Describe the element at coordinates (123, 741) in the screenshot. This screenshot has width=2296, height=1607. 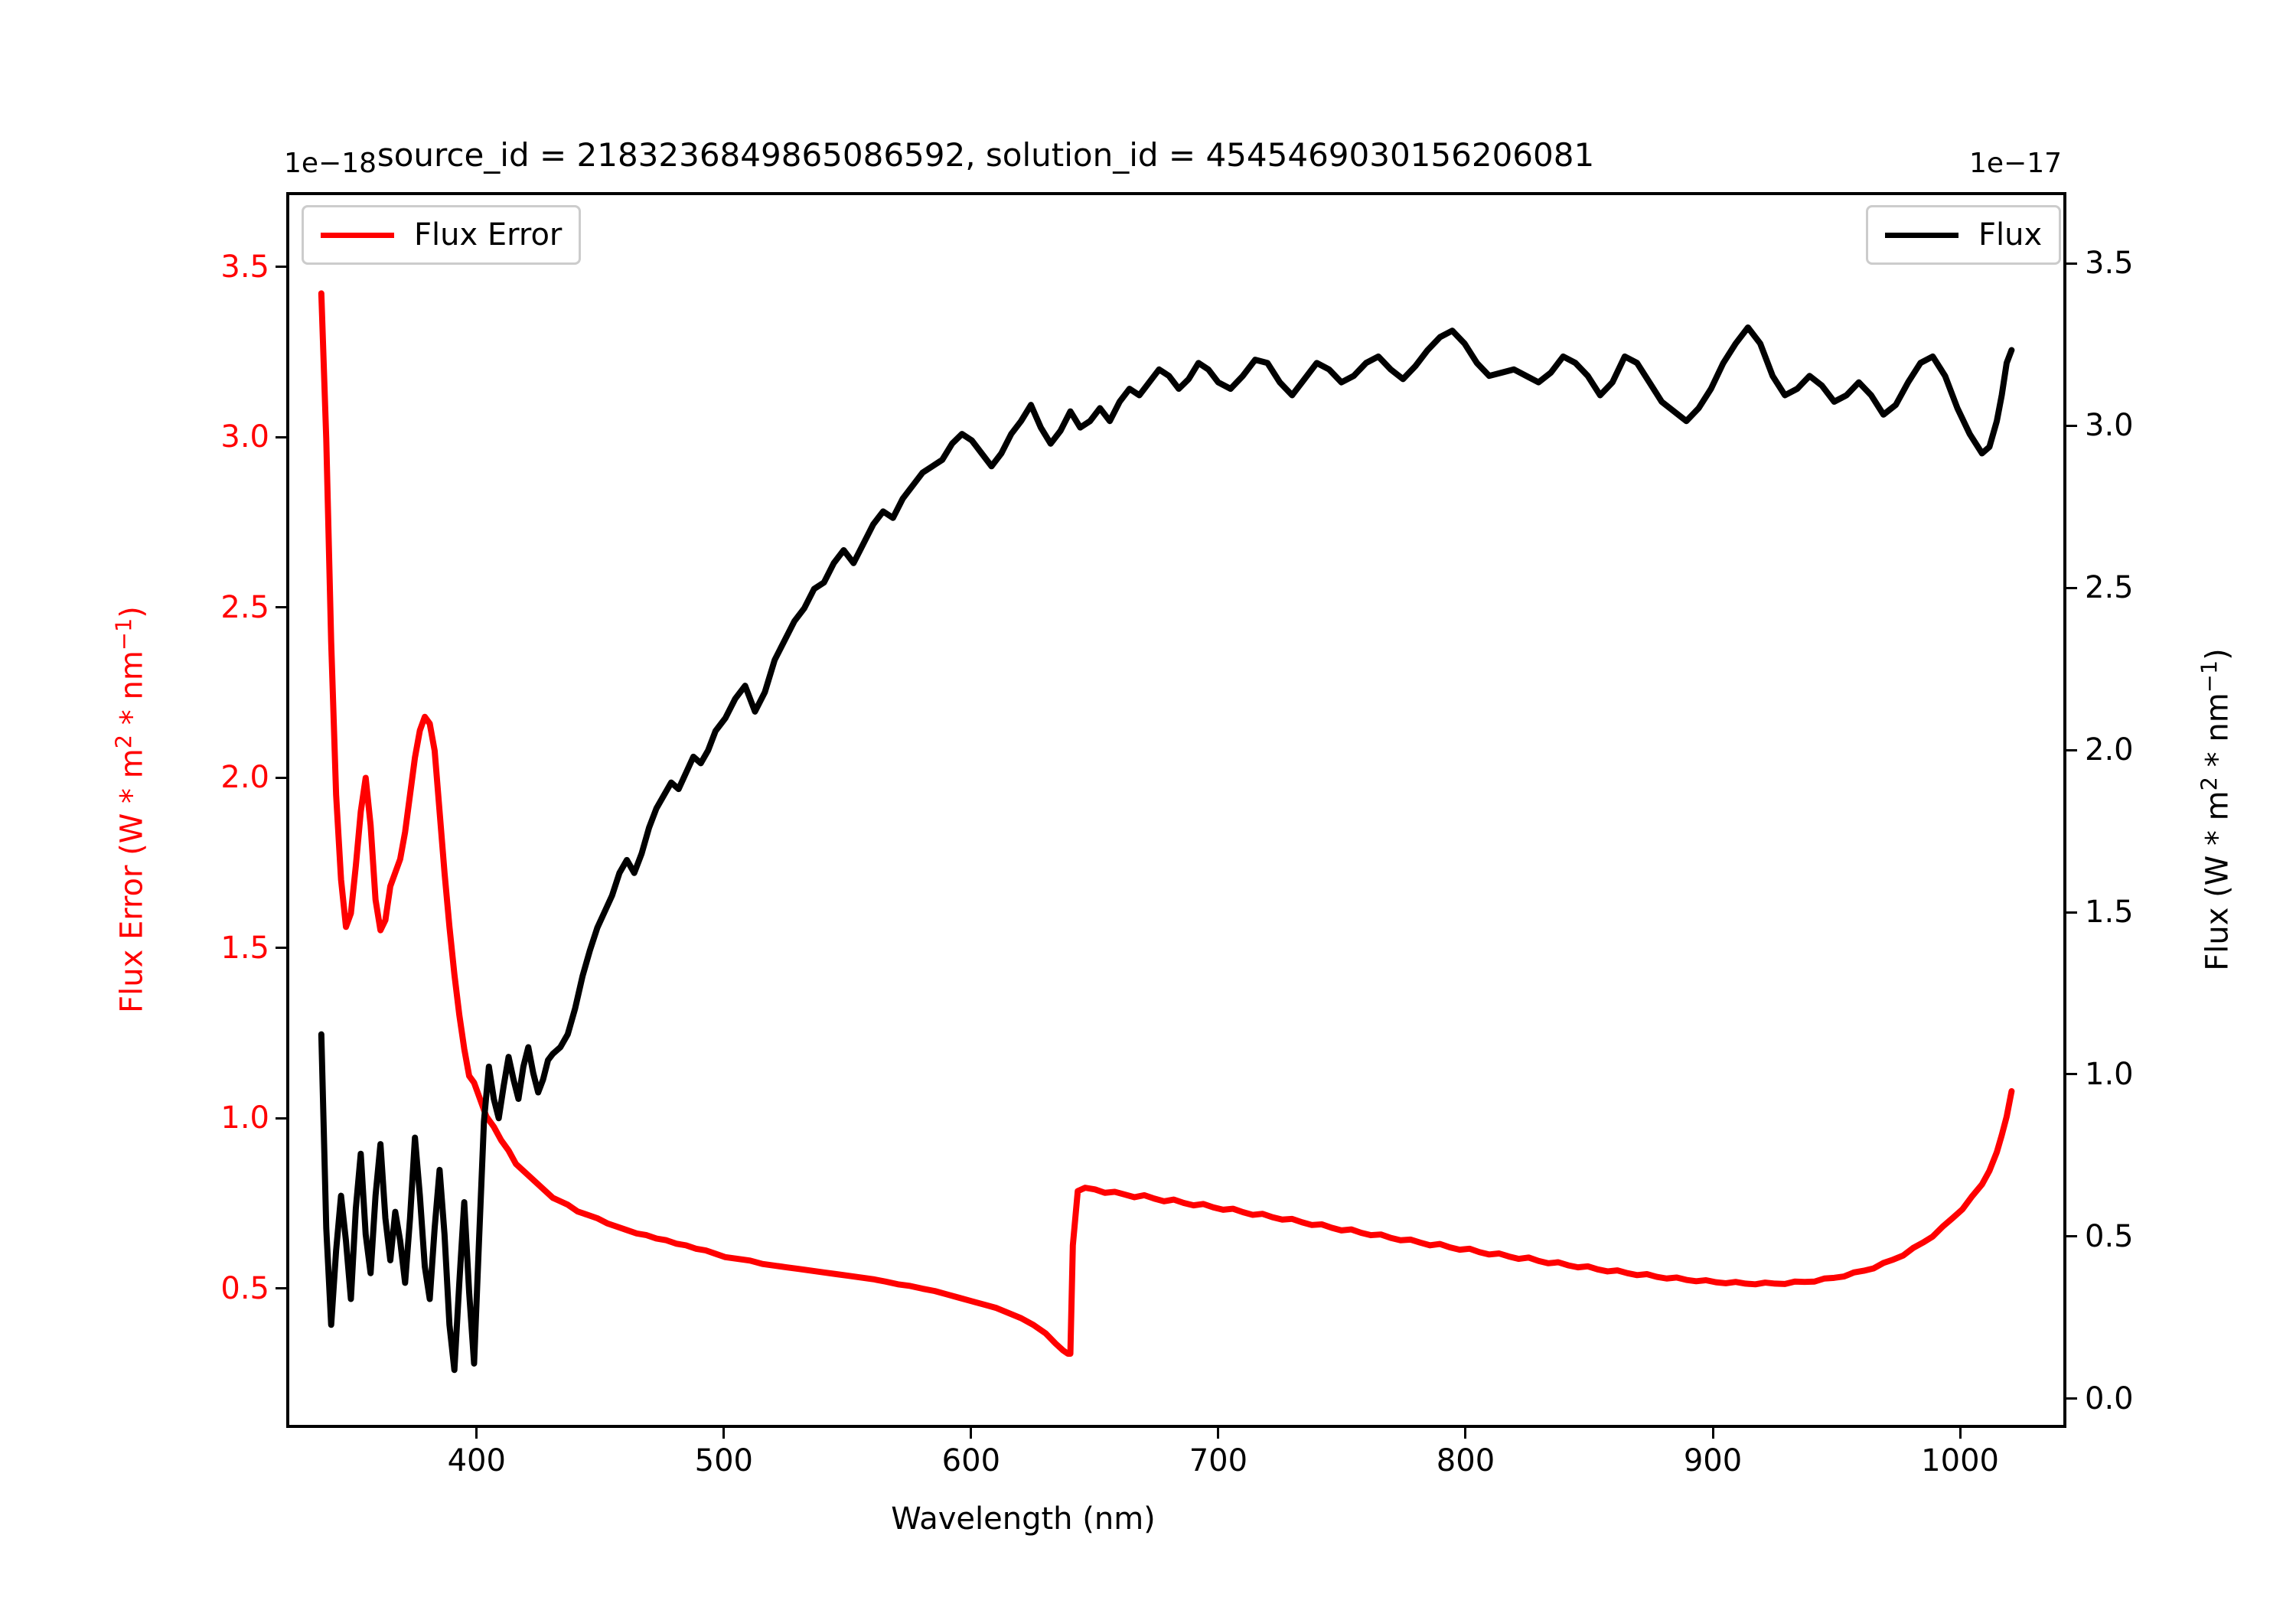
I see `left-y-axis-label-sup1: 2` at that location.